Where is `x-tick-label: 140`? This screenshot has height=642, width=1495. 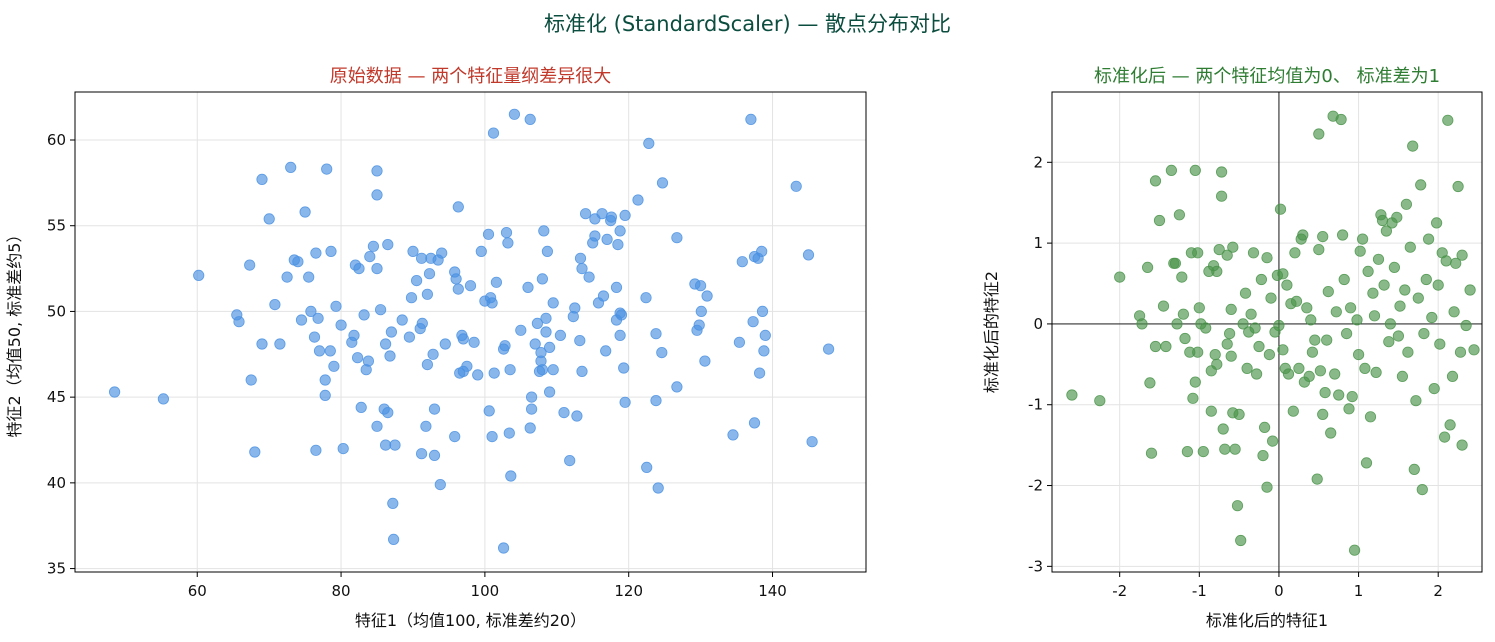 x-tick-label: 140 is located at coordinates (772, 591).